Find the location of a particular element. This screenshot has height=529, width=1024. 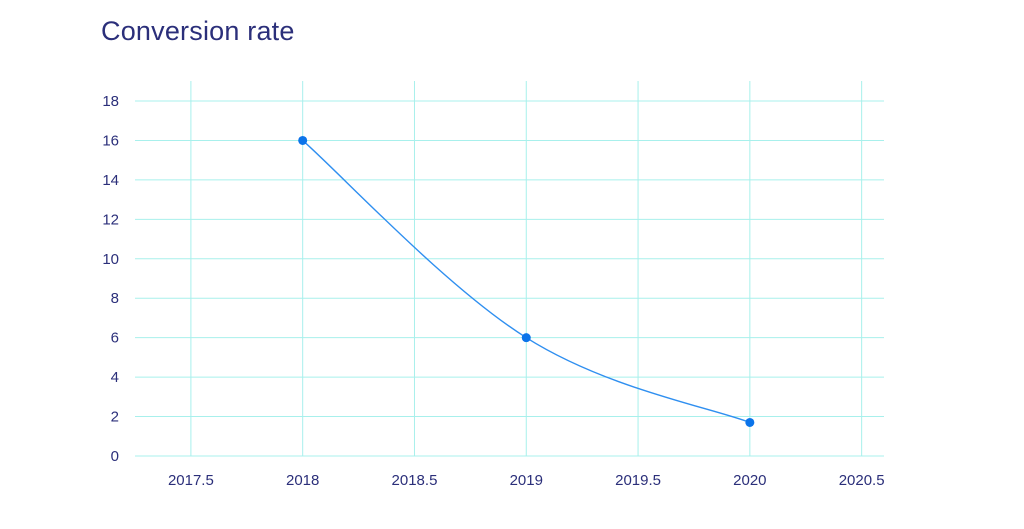

y-tick-label: 2 is located at coordinates (115, 417).